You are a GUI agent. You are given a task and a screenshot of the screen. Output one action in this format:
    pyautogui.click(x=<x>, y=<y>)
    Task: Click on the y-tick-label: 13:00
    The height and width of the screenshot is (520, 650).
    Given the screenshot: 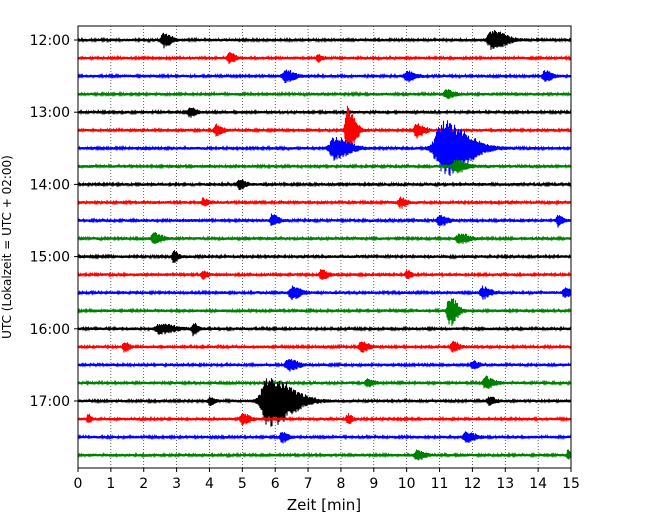 What is the action you would take?
    pyautogui.click(x=50, y=113)
    